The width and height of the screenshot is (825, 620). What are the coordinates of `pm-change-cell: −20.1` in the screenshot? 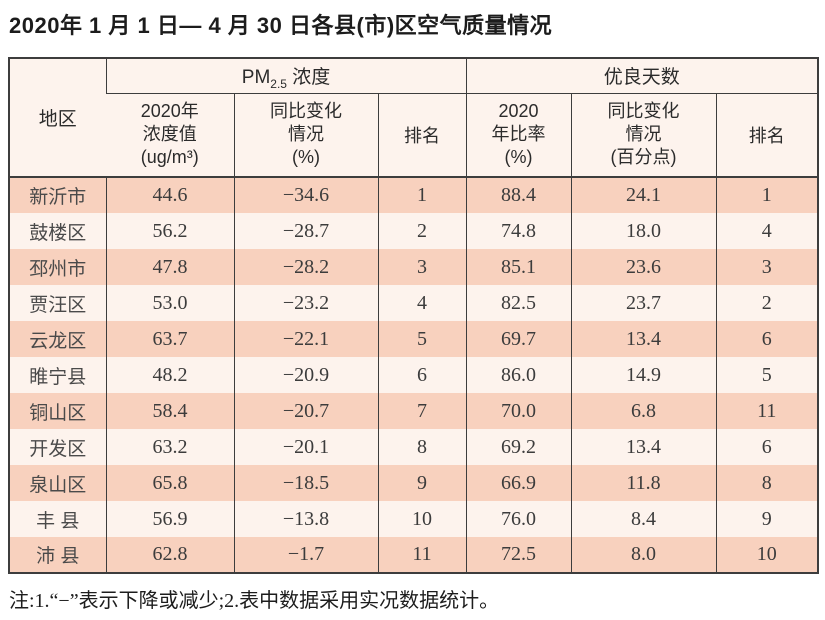 It's located at (305, 447).